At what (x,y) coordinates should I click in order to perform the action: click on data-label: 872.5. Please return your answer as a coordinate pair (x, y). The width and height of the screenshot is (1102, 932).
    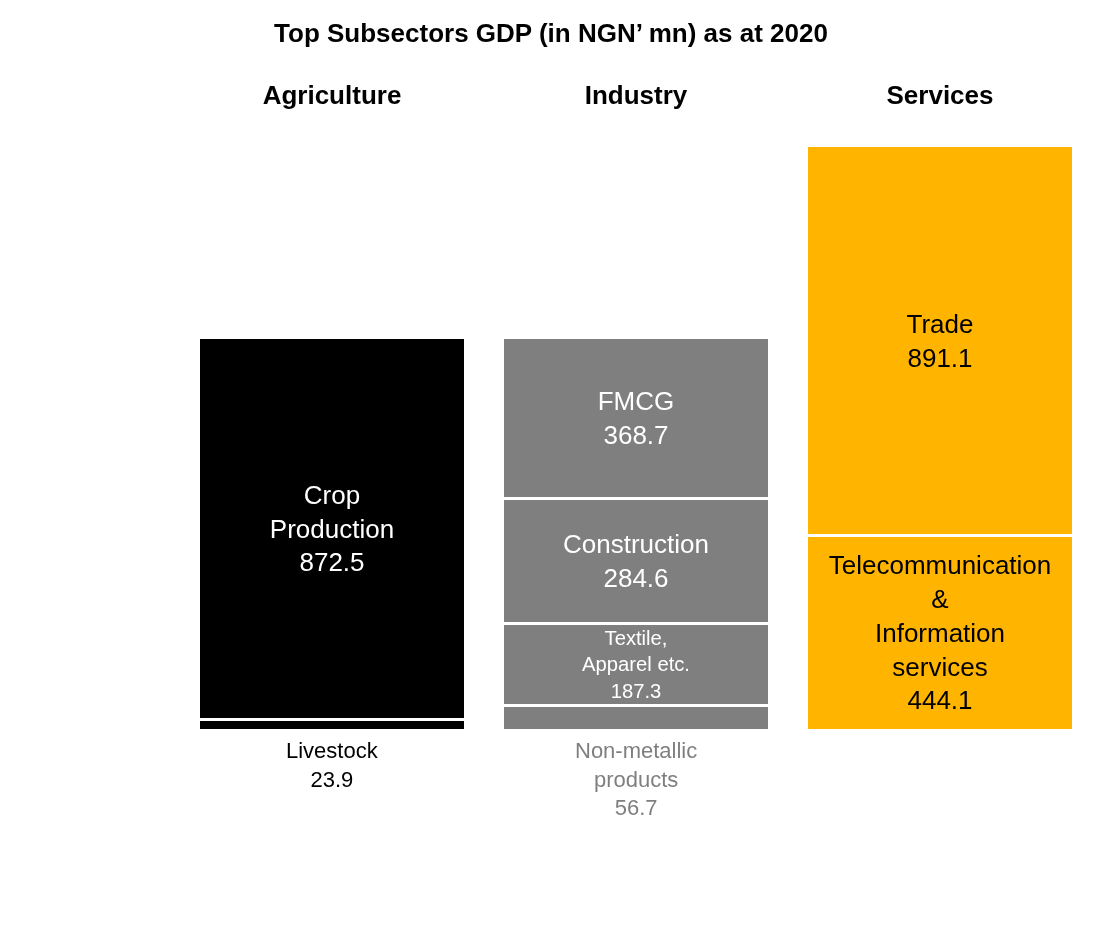
    Looking at the image, I should click on (332, 562).